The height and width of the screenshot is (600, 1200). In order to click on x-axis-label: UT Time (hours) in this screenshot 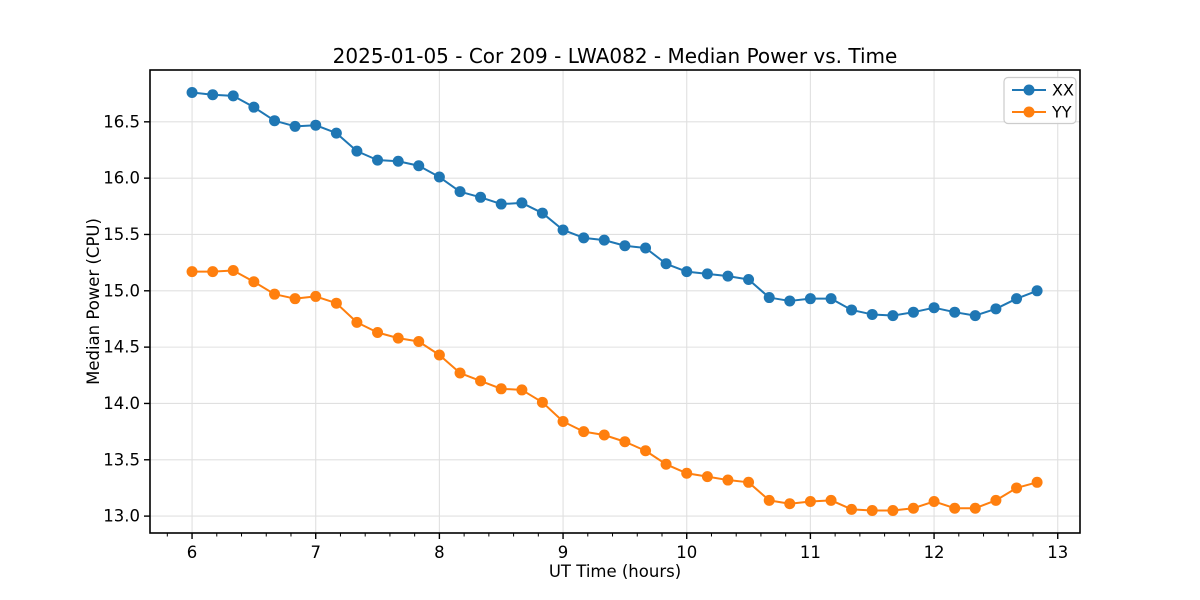, I will do `click(615, 571)`.